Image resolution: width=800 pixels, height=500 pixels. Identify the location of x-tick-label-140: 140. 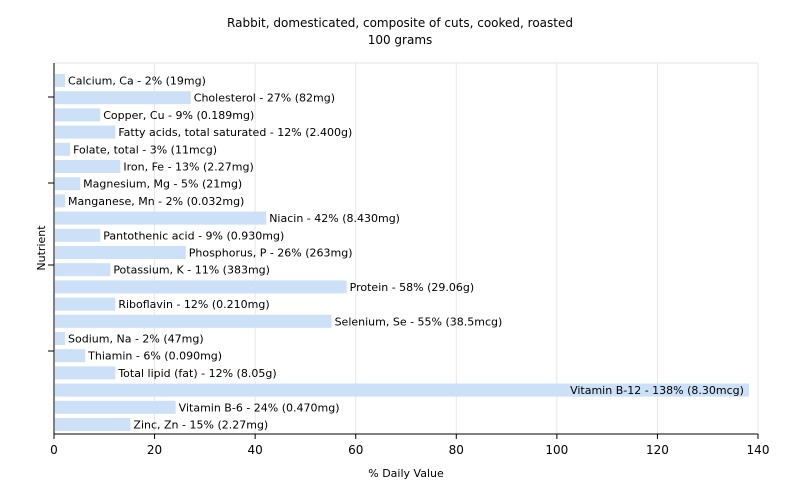
(758, 450).